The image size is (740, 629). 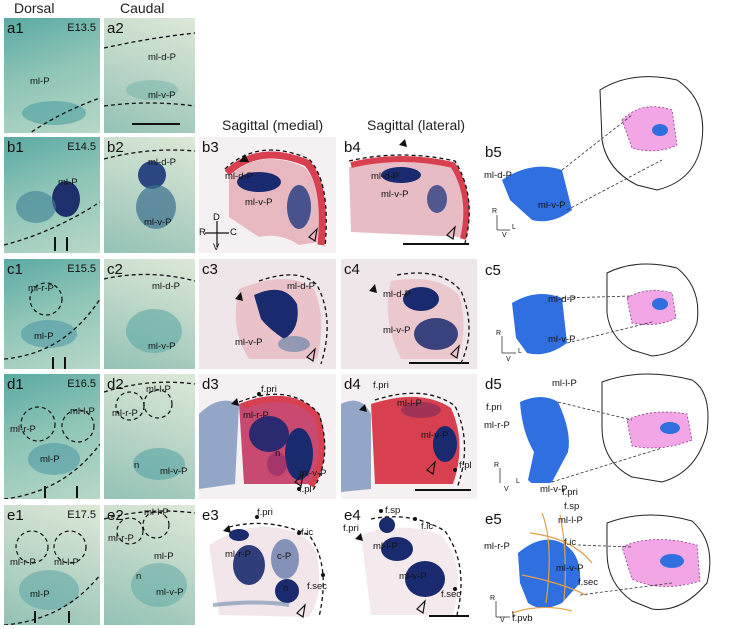 What do you see at coordinates (61, 115) in the screenshot?
I see `panel-a1-image` at bounding box center [61, 115].